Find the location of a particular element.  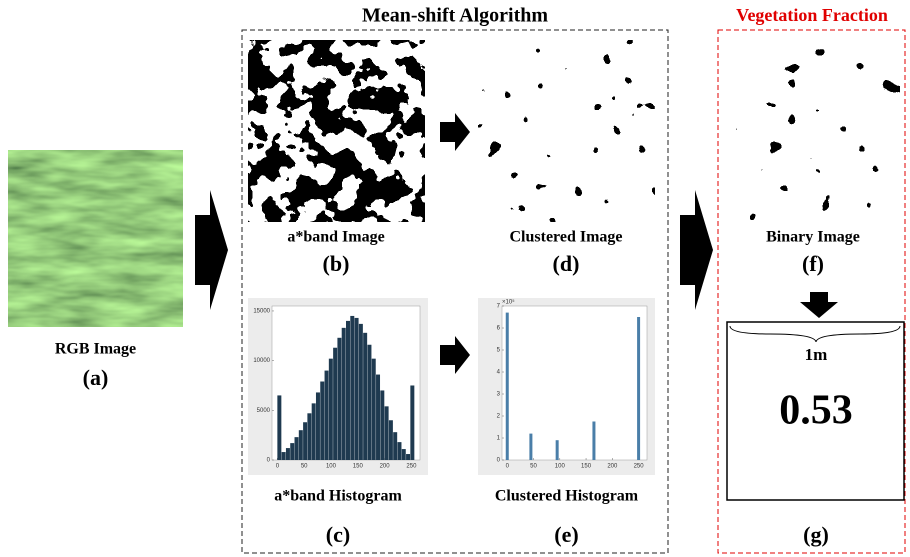

rgb-image is located at coordinates (95, 238).